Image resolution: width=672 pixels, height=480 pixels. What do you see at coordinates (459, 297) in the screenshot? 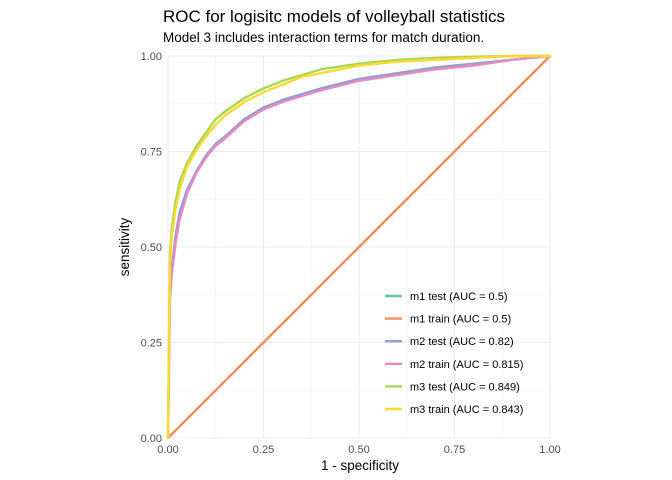
I see `legend-label: m1 test (AUC = 0.5)` at bounding box center [459, 297].